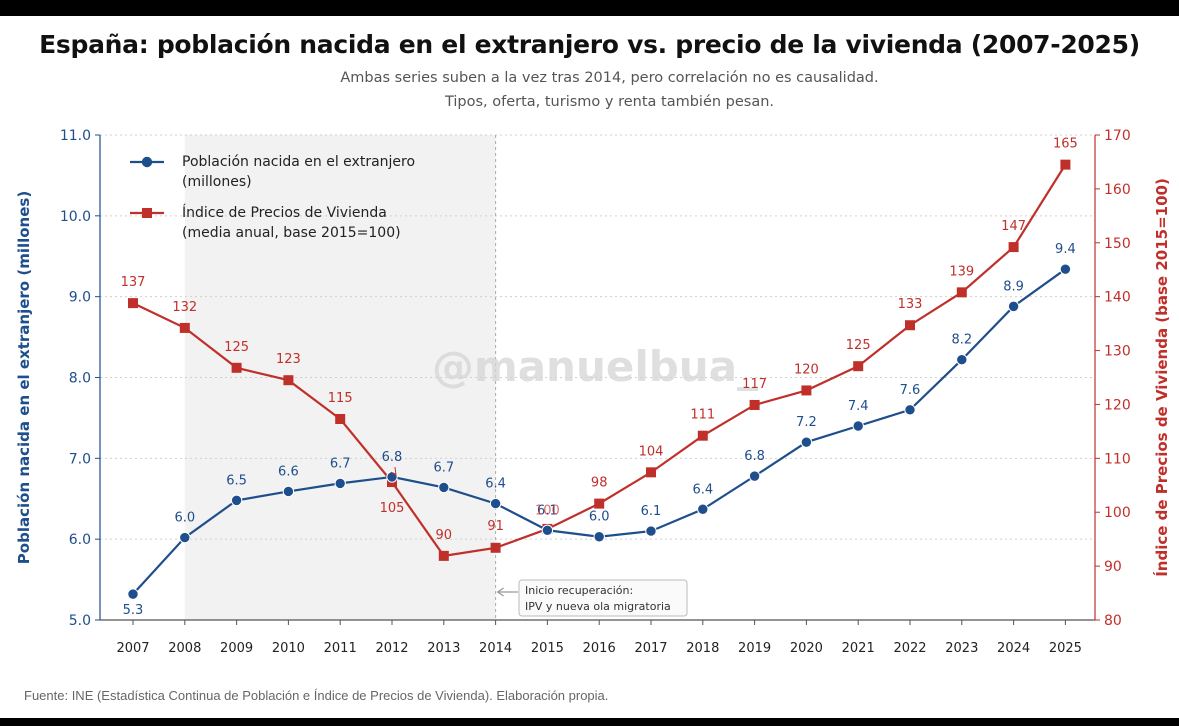  I want to click on legend-price-label-1: Índice de Precios de Vivienda, so click(284, 212).